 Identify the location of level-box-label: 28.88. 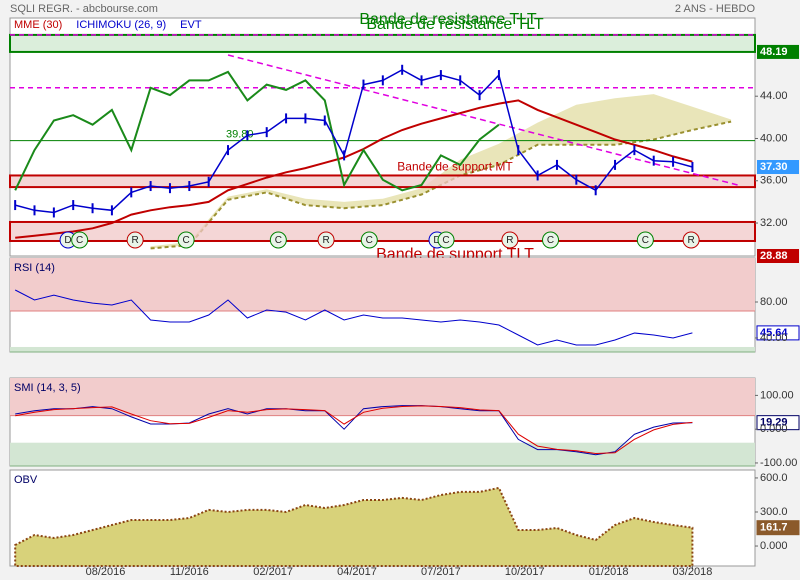
(774, 256).